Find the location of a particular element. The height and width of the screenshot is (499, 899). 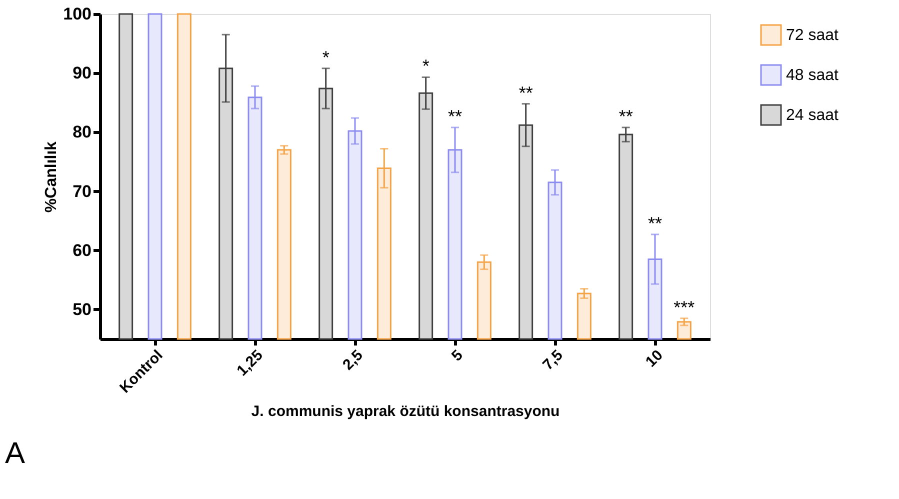

y-tick-label: 90 is located at coordinates (82, 73).